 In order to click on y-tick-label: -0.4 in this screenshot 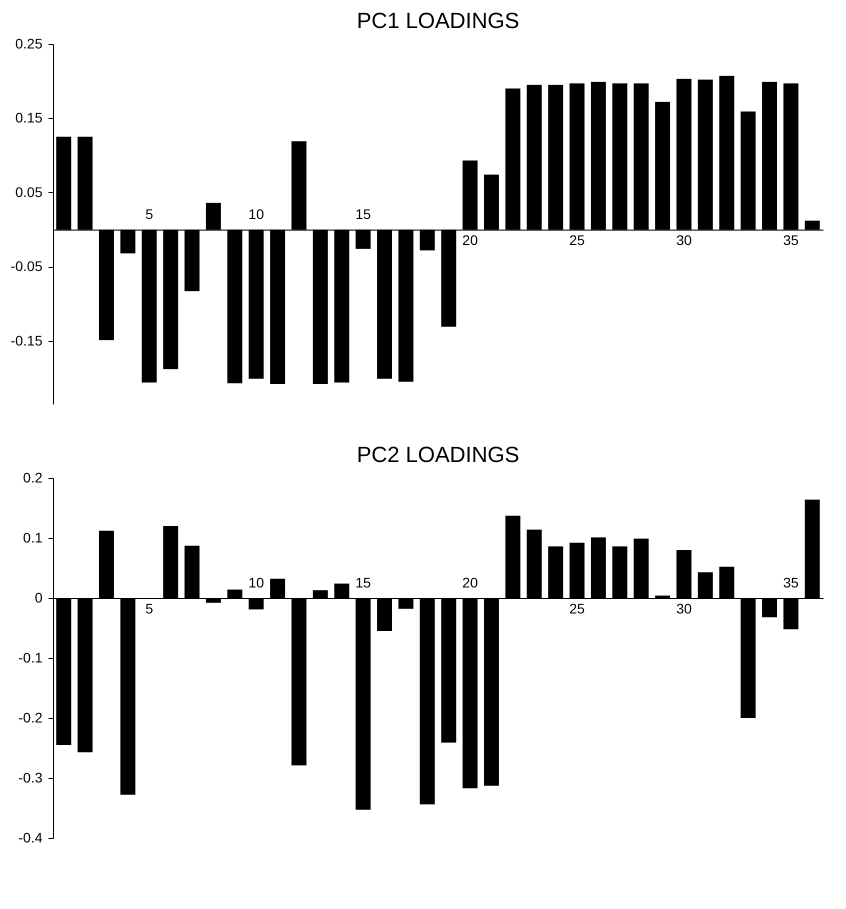, I will do `click(30, 838)`.